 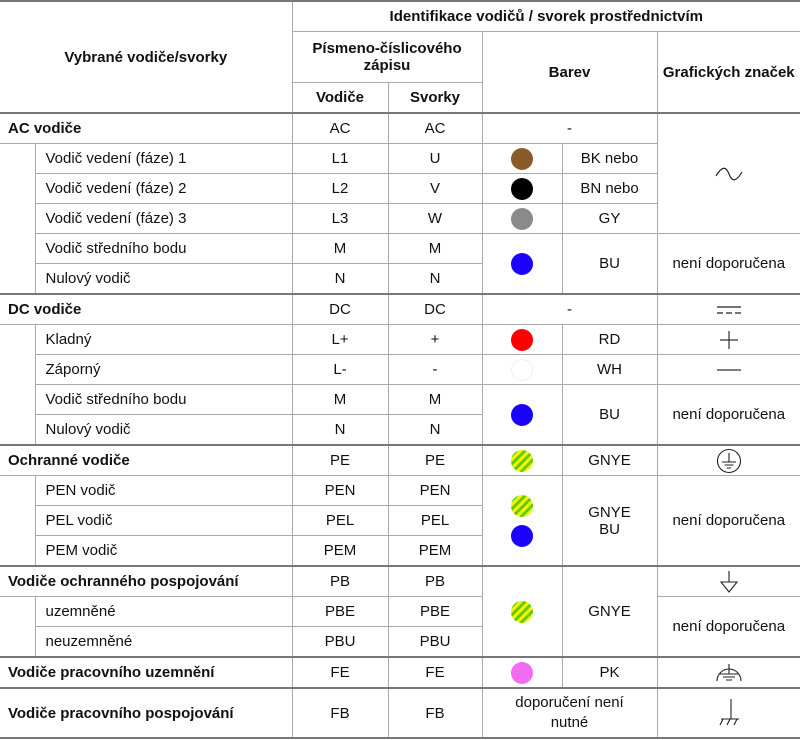 I want to click on color-code: -, so click(x=569, y=309).